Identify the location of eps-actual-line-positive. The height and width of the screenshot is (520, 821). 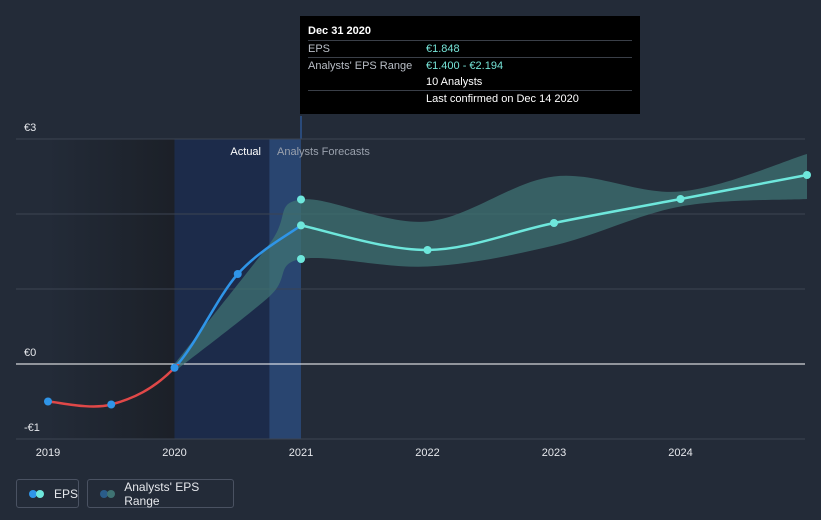
(239, 294).